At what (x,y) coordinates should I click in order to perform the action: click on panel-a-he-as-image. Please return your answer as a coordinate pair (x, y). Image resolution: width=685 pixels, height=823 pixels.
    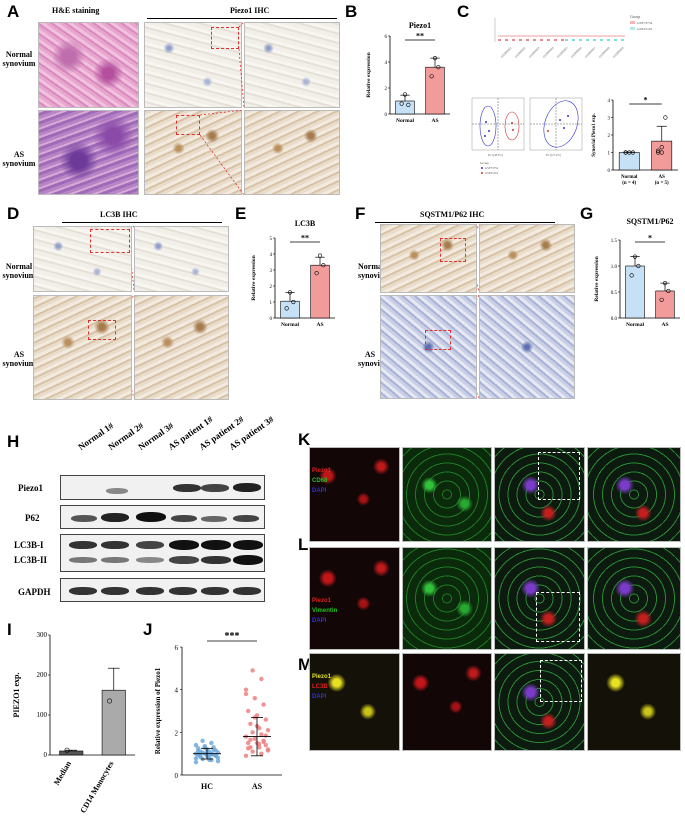
    Looking at the image, I should click on (88, 152).